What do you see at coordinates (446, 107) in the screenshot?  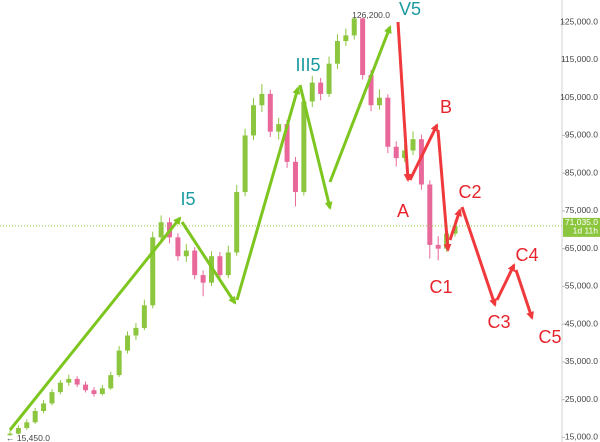 I see `wave-label: B` at bounding box center [446, 107].